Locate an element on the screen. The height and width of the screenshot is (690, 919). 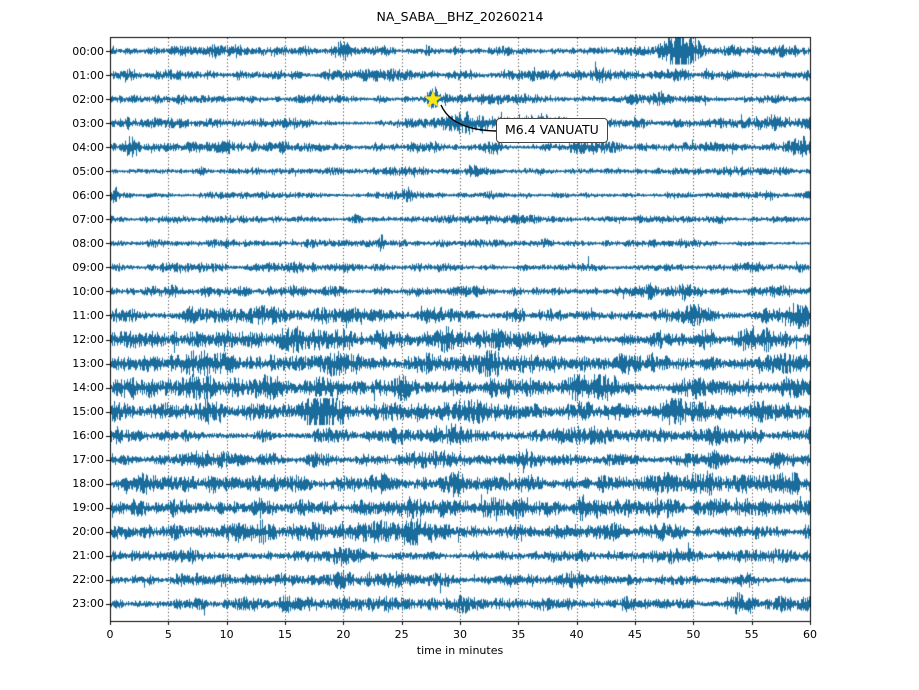
y-tick-label: 12:00 is located at coordinates (88, 340).